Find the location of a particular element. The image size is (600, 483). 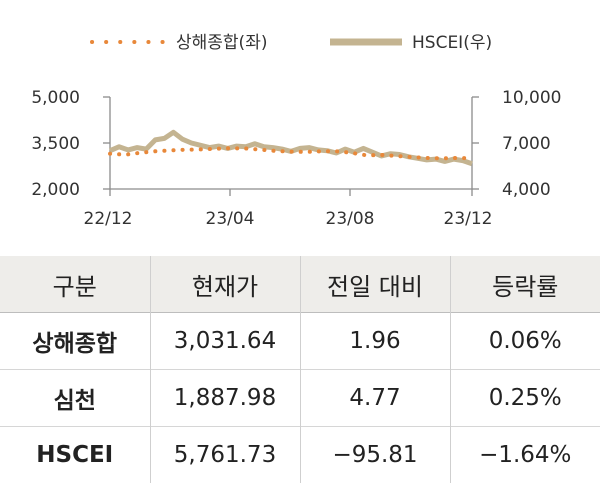

chart-legend: 상해종합(좌) HSCEI(우) is located at coordinates (292, 43).